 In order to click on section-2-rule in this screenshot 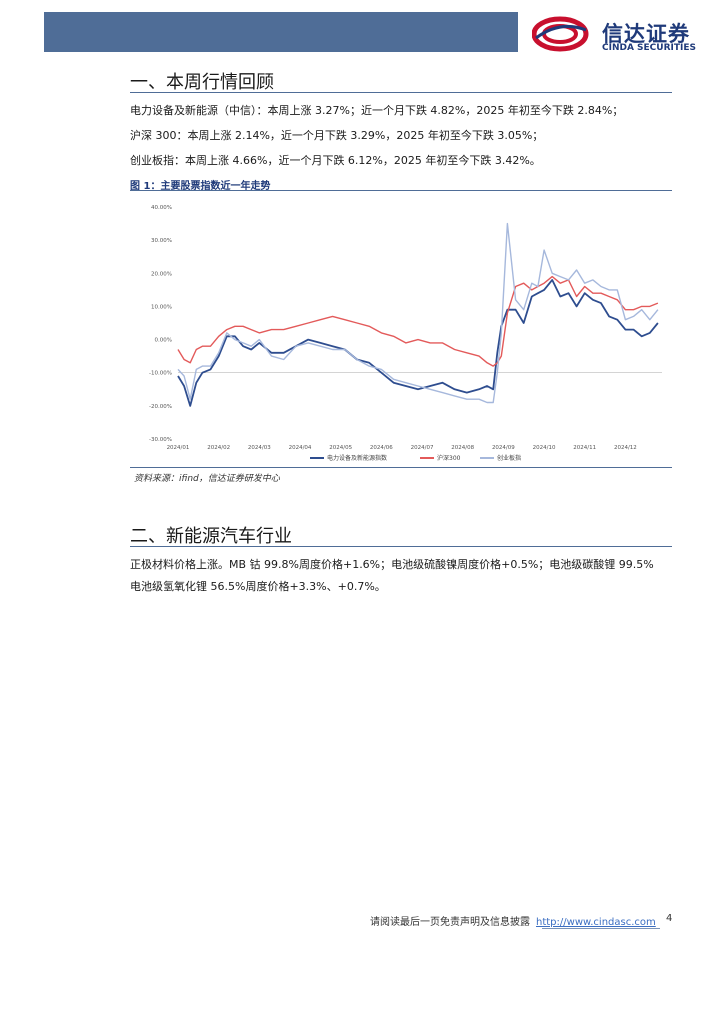, I will do `click(401, 546)`.